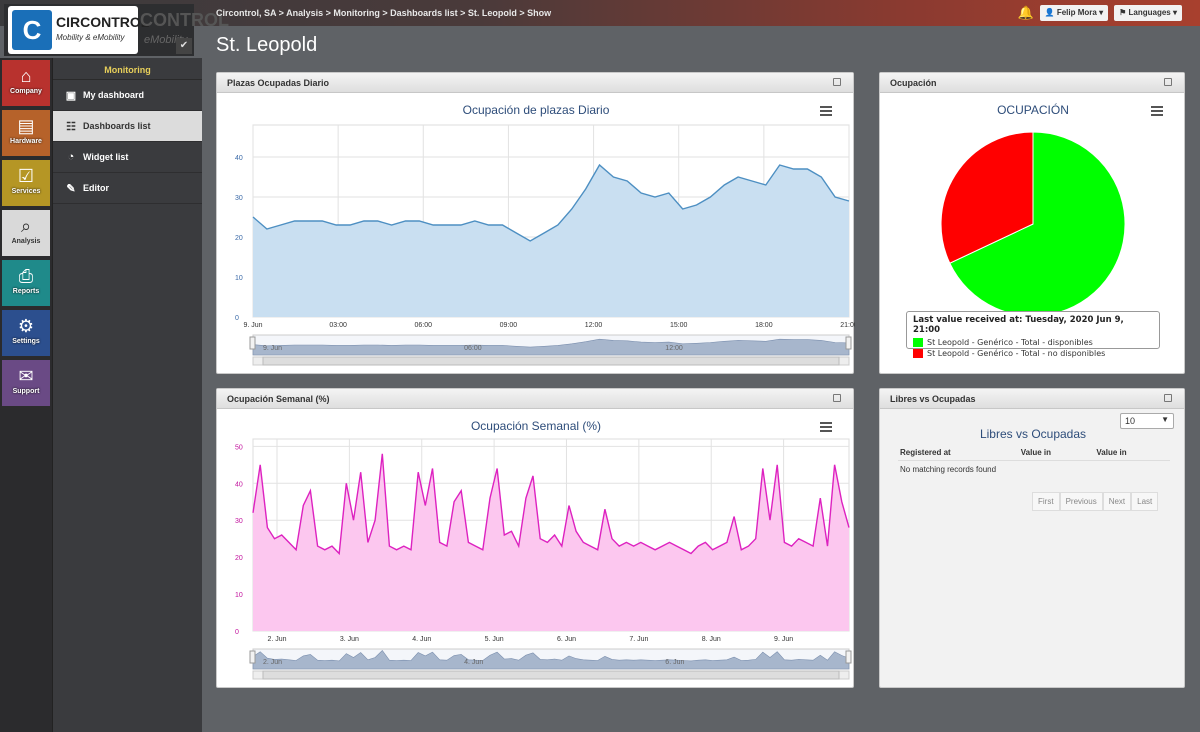  Describe the element at coordinates (566, 639) in the screenshot. I see `x-tick-label: 6. Jun` at that location.